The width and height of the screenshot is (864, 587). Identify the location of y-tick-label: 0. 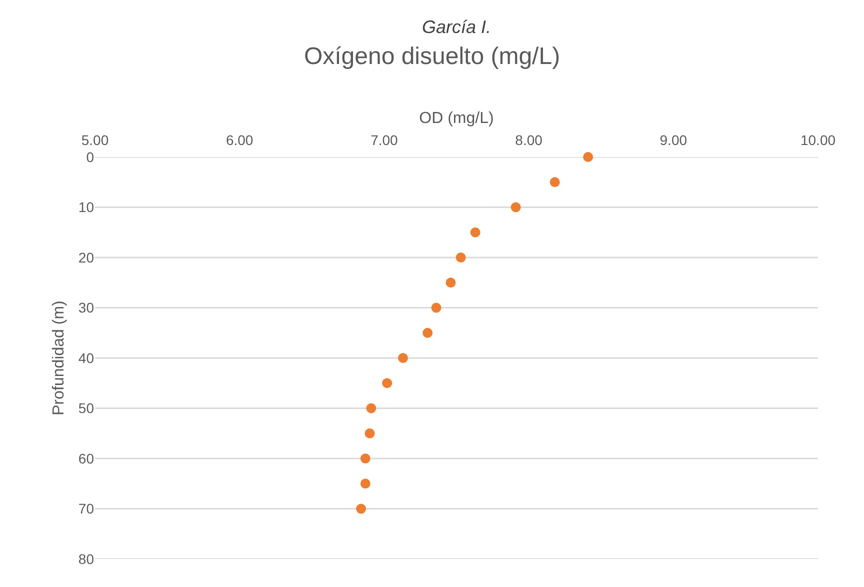
(90, 156).